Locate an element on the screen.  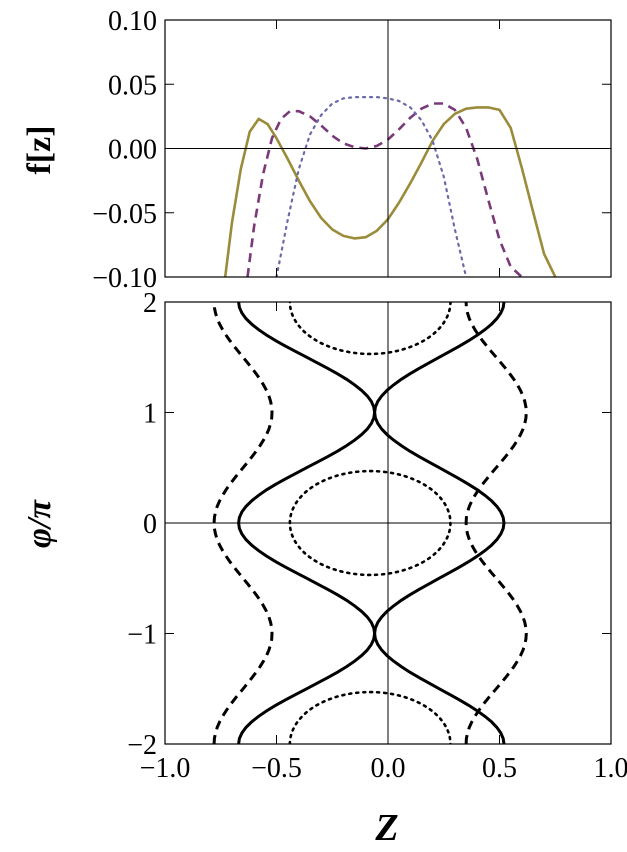
bottom-xtick-label: −1.0 is located at coordinates (165, 768).